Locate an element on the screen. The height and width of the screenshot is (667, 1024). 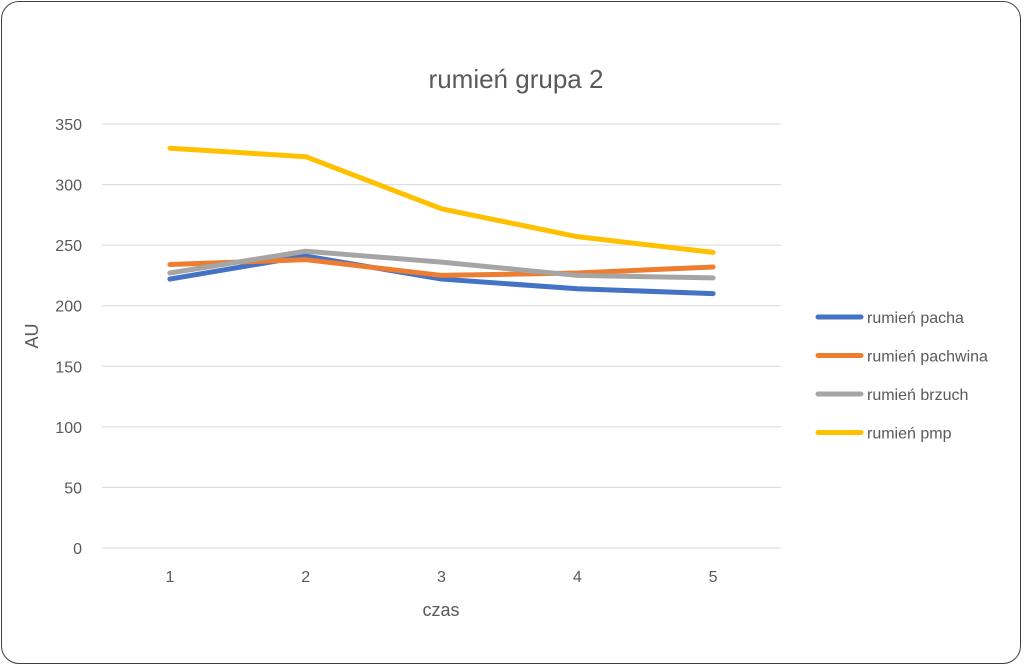
legend-label: rumień pachwina is located at coordinates (927, 357).